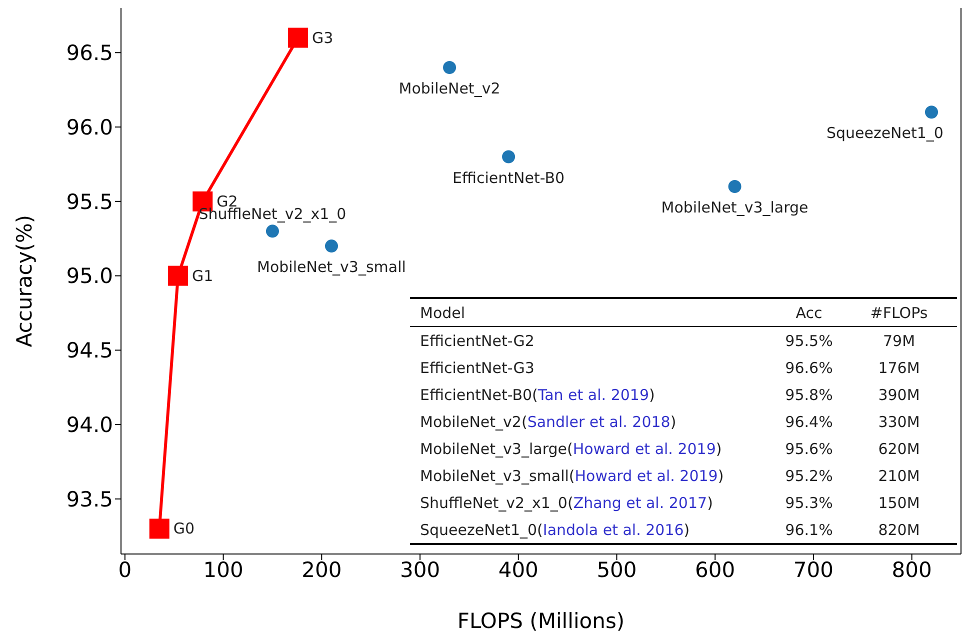 This screenshot has height=632, width=963. Describe the element at coordinates (809, 395) in the screenshot. I see `annotation: 95.8%` at that location.